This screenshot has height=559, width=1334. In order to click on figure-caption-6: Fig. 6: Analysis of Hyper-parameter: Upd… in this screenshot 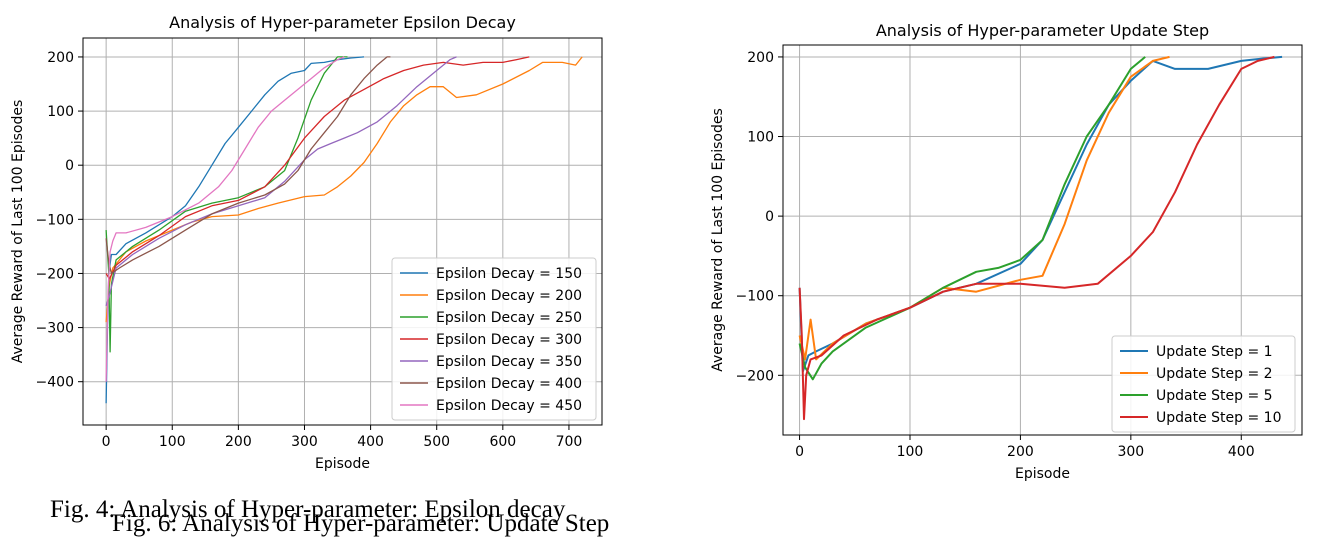, I will do `click(361, 523)`.